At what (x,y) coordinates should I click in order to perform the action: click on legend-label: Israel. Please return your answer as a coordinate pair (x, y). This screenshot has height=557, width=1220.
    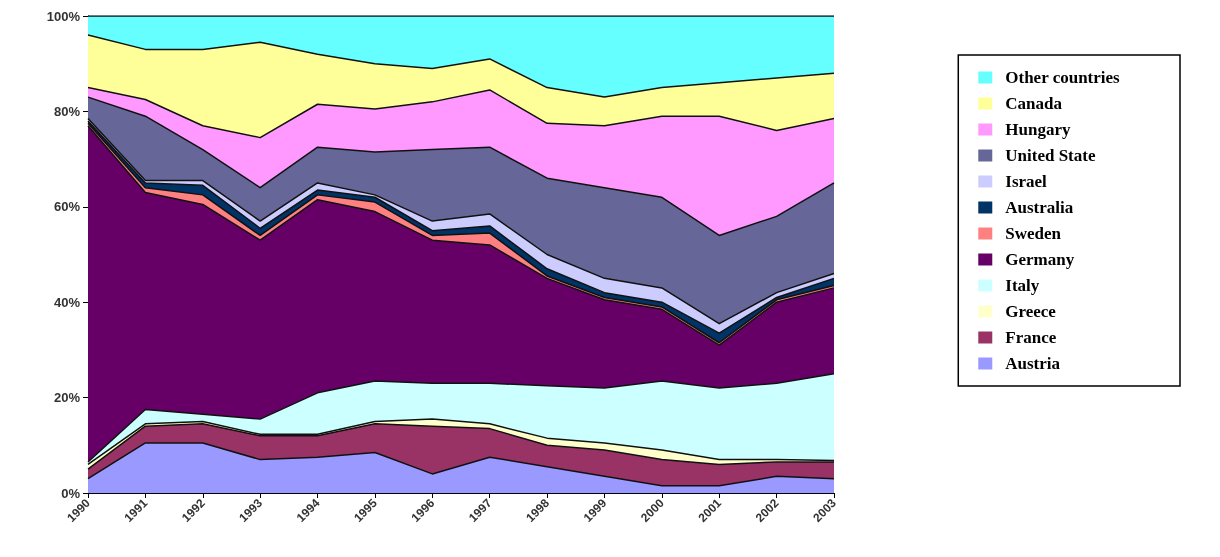
    Looking at the image, I should click on (1026, 181).